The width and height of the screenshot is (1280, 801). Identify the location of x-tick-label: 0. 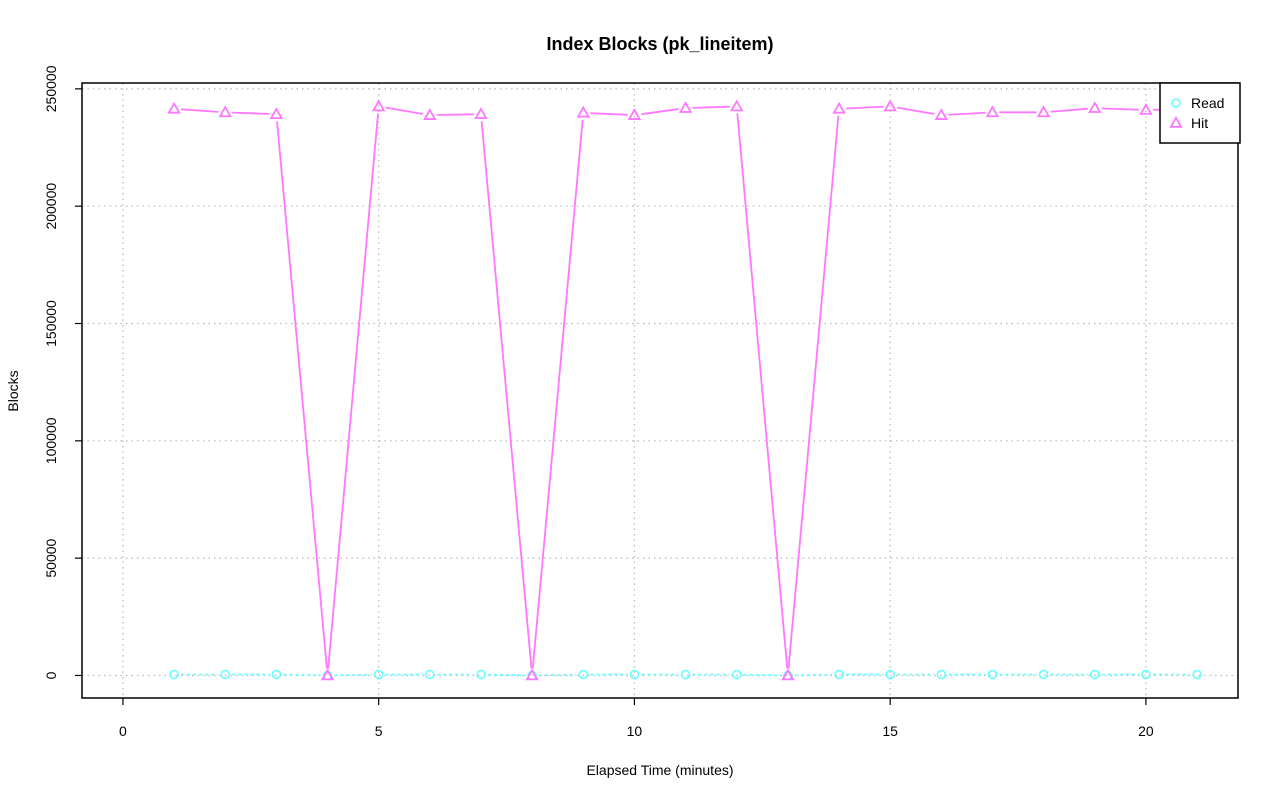
(123, 731).